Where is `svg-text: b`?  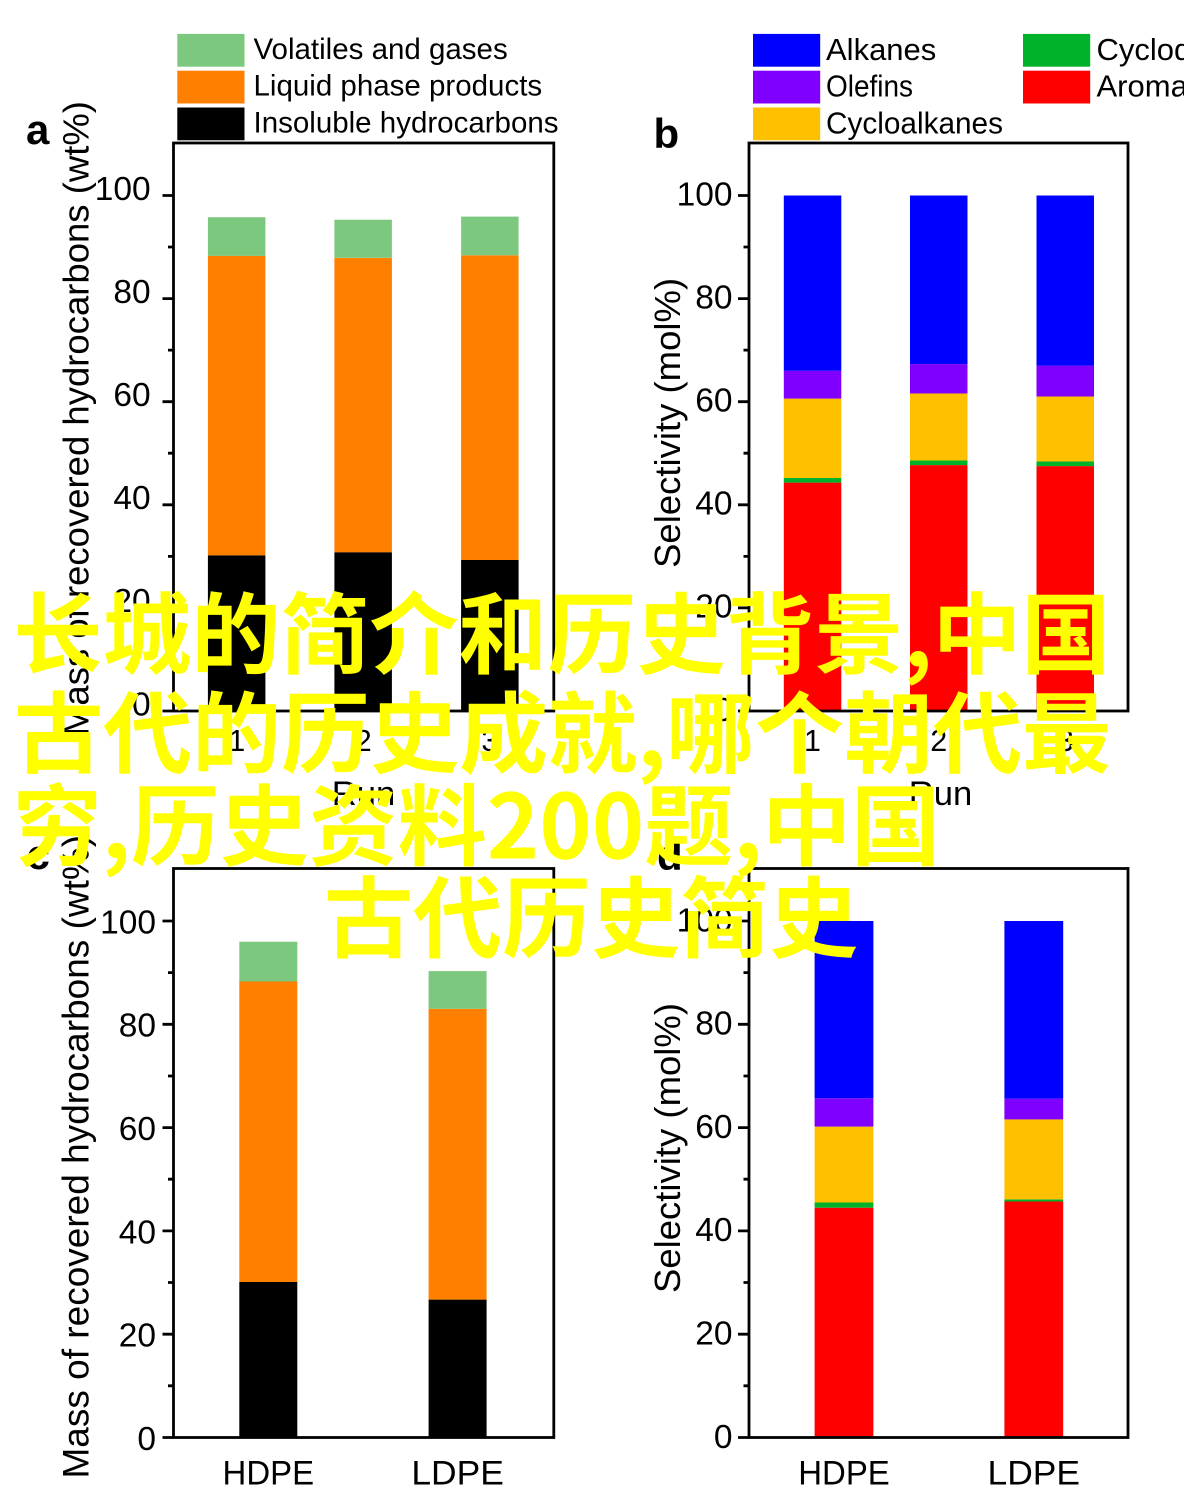
svg-text: b is located at coordinates (667, 133).